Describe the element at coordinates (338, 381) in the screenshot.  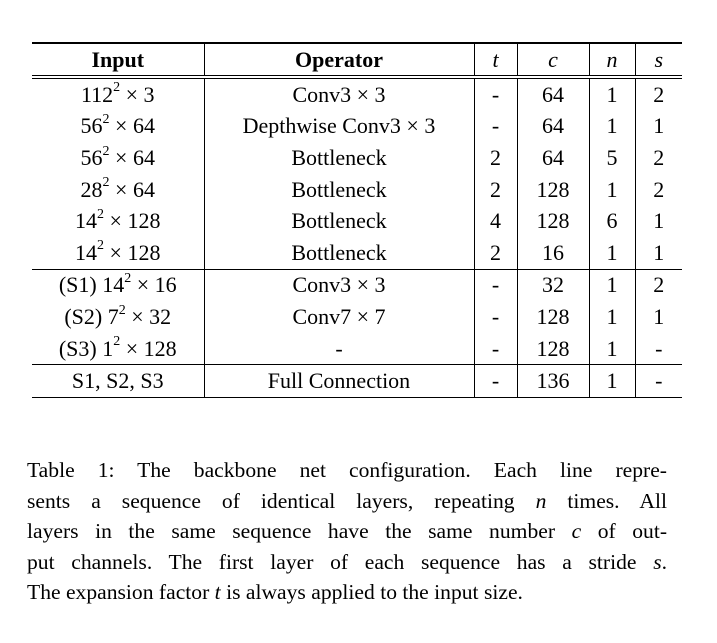
I see `cell-operator: Full Connection` at that location.